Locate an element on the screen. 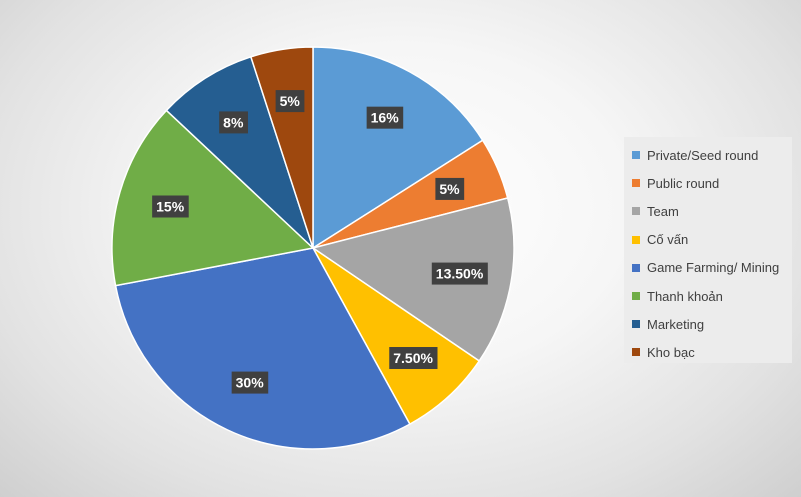 The height and width of the screenshot is (497, 801). legend-entry: Kho bạc is located at coordinates (708, 352).